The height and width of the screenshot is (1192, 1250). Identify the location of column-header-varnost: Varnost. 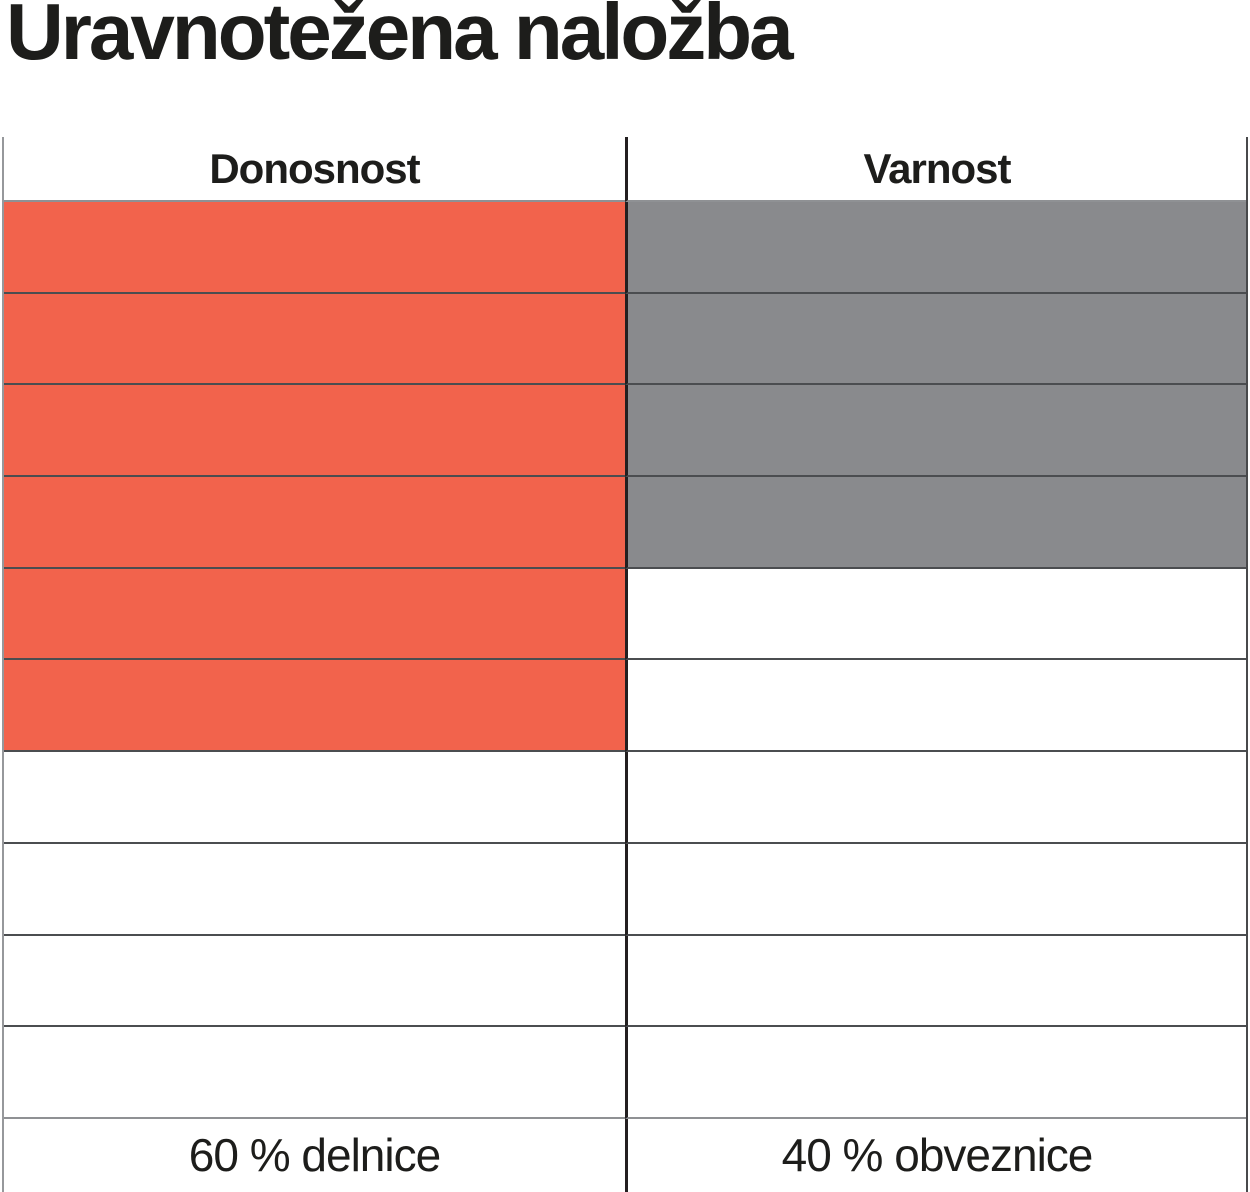
(935, 169).